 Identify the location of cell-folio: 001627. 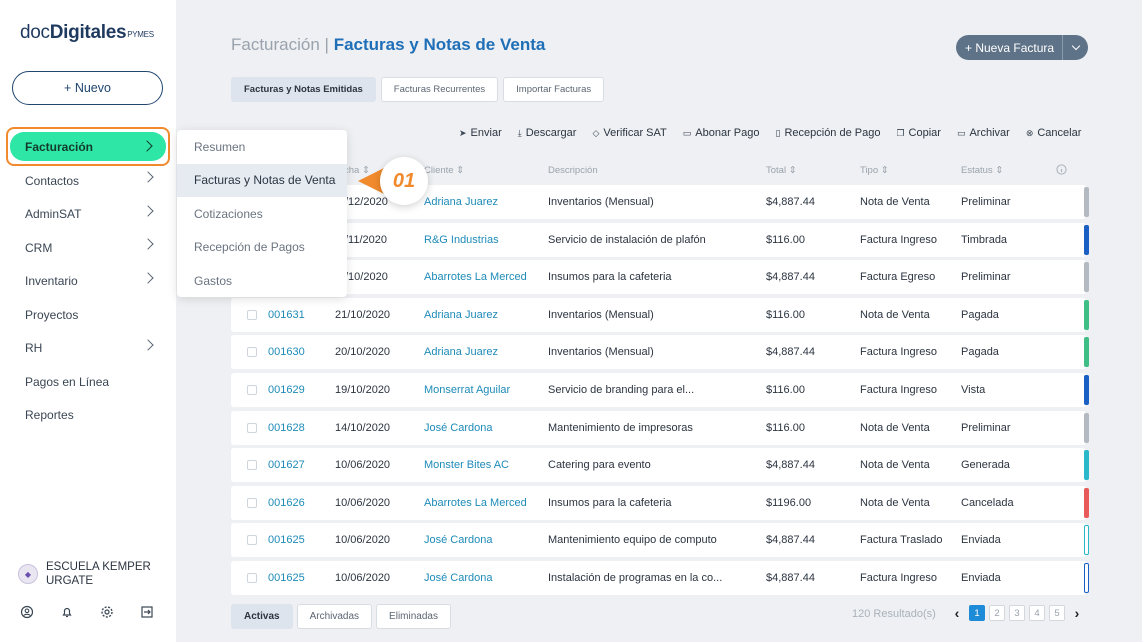
(286, 465).